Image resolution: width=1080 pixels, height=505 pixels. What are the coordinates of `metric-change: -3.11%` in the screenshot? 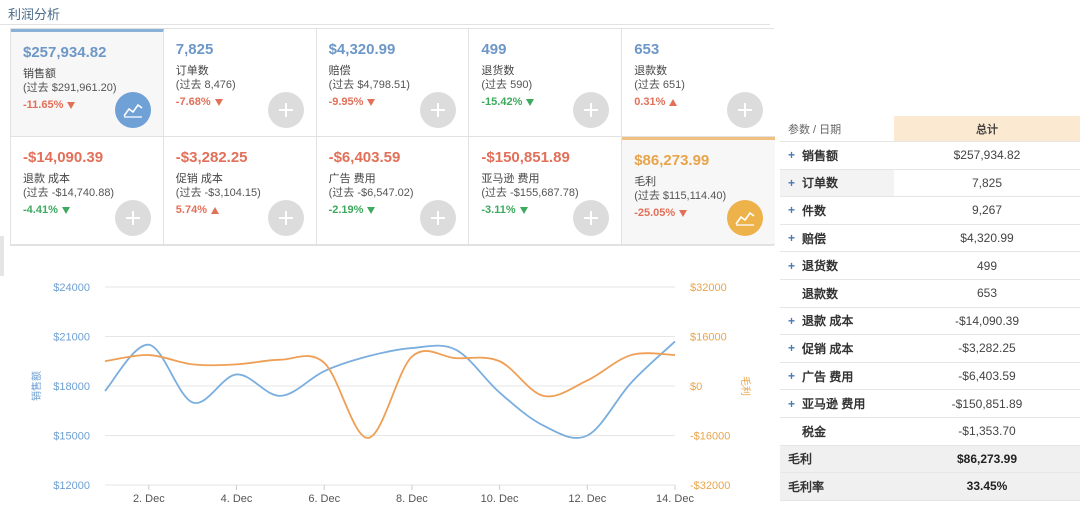 It's located at (551, 210).